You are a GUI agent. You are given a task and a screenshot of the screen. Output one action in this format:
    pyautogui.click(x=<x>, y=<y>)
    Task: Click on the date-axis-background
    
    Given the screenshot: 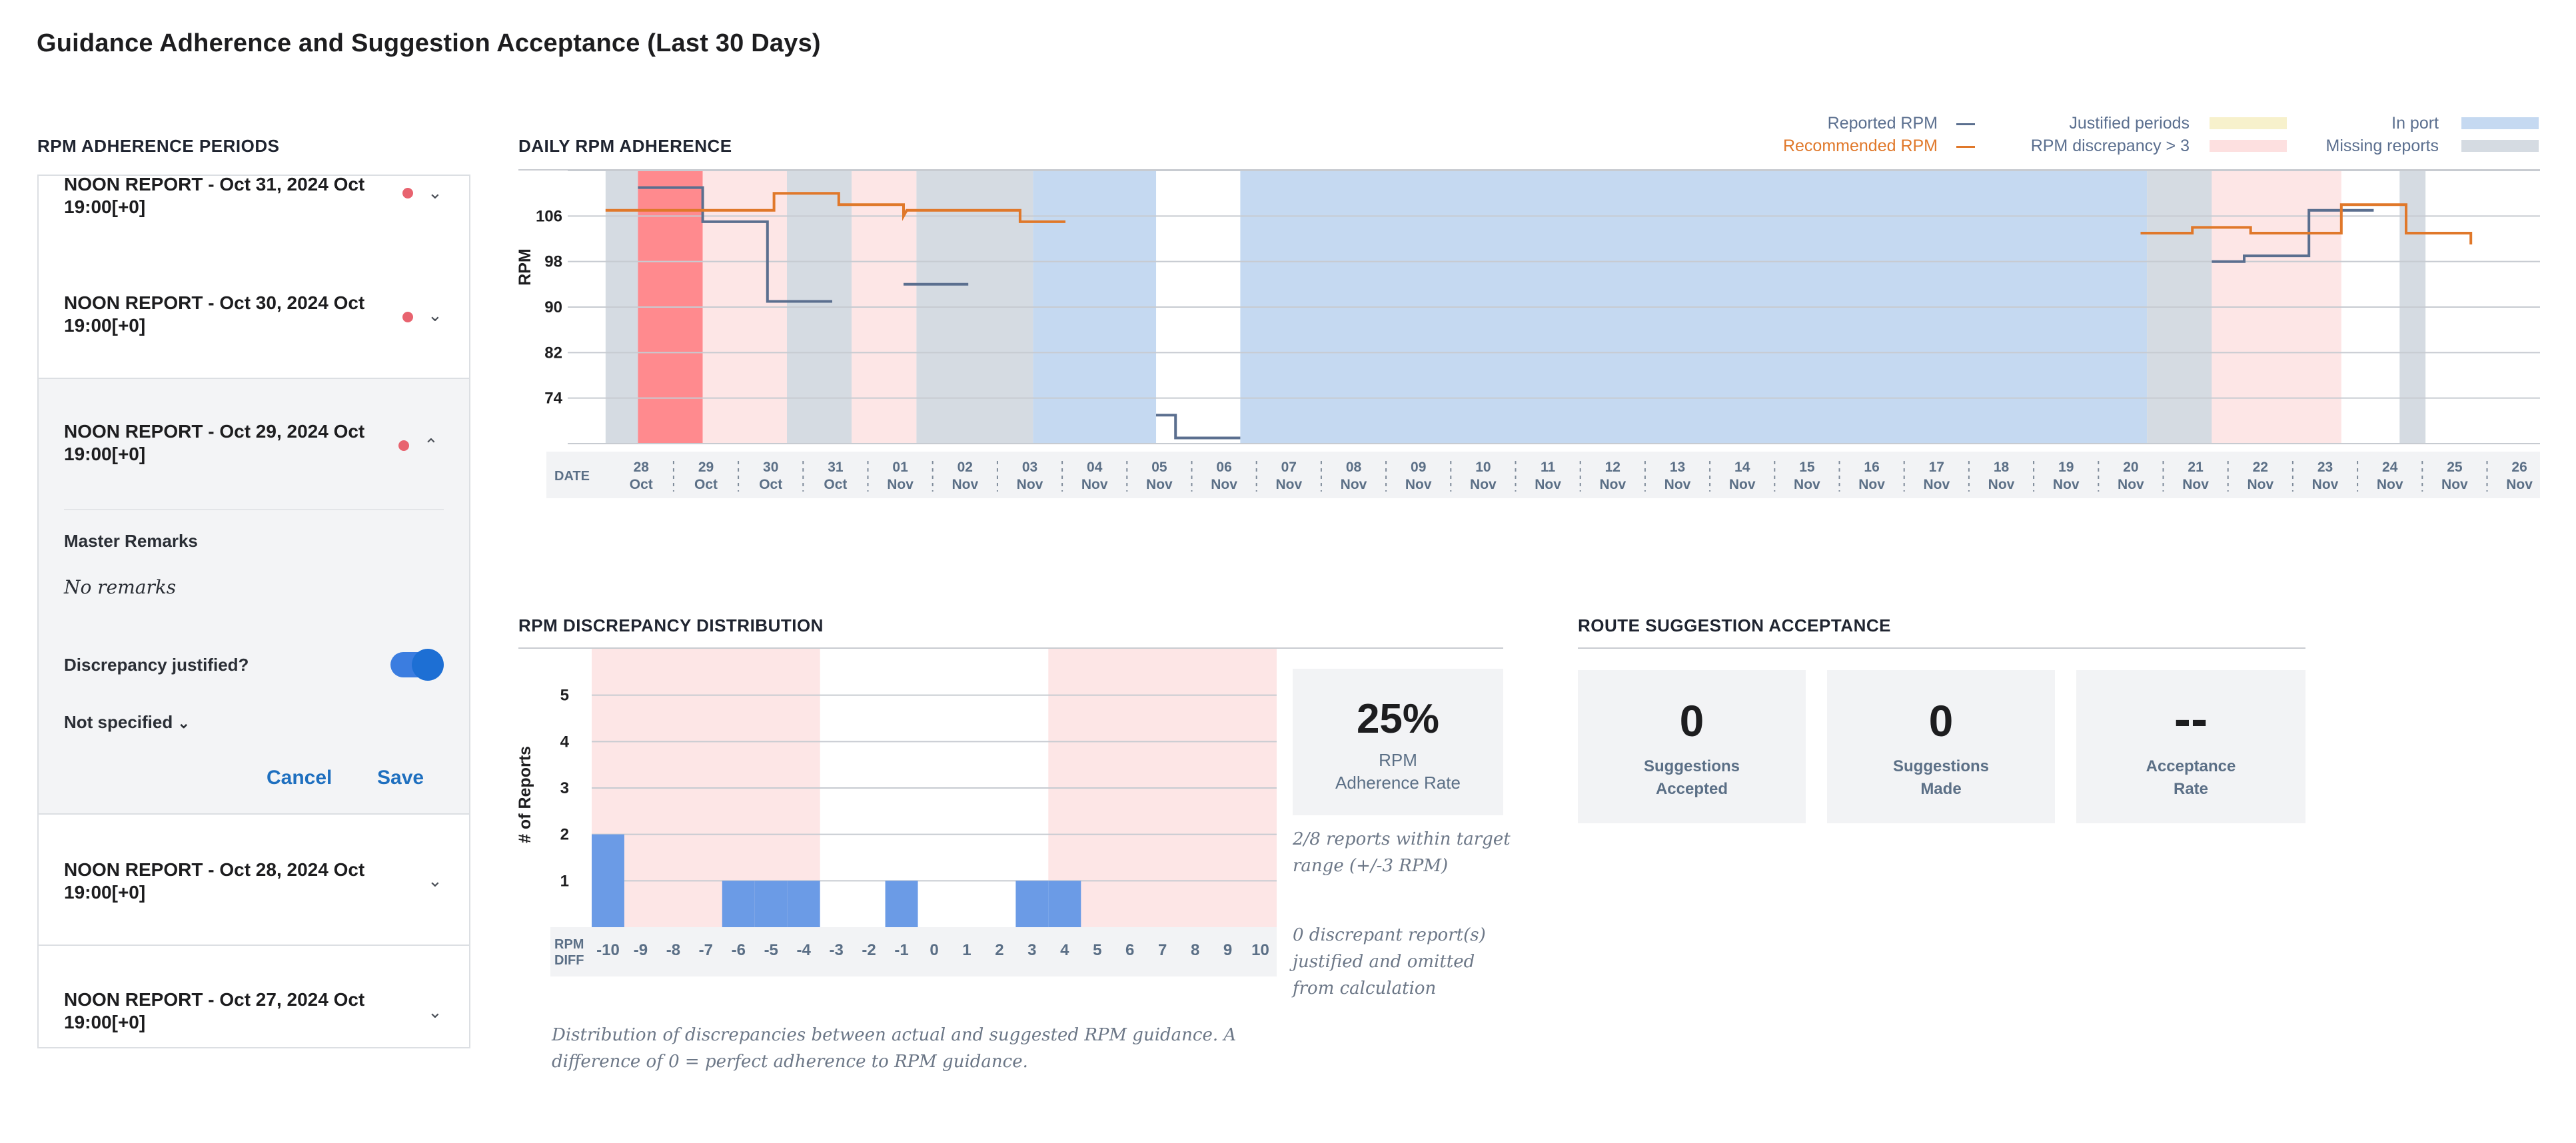 What is the action you would take?
    pyautogui.click(x=1543, y=475)
    